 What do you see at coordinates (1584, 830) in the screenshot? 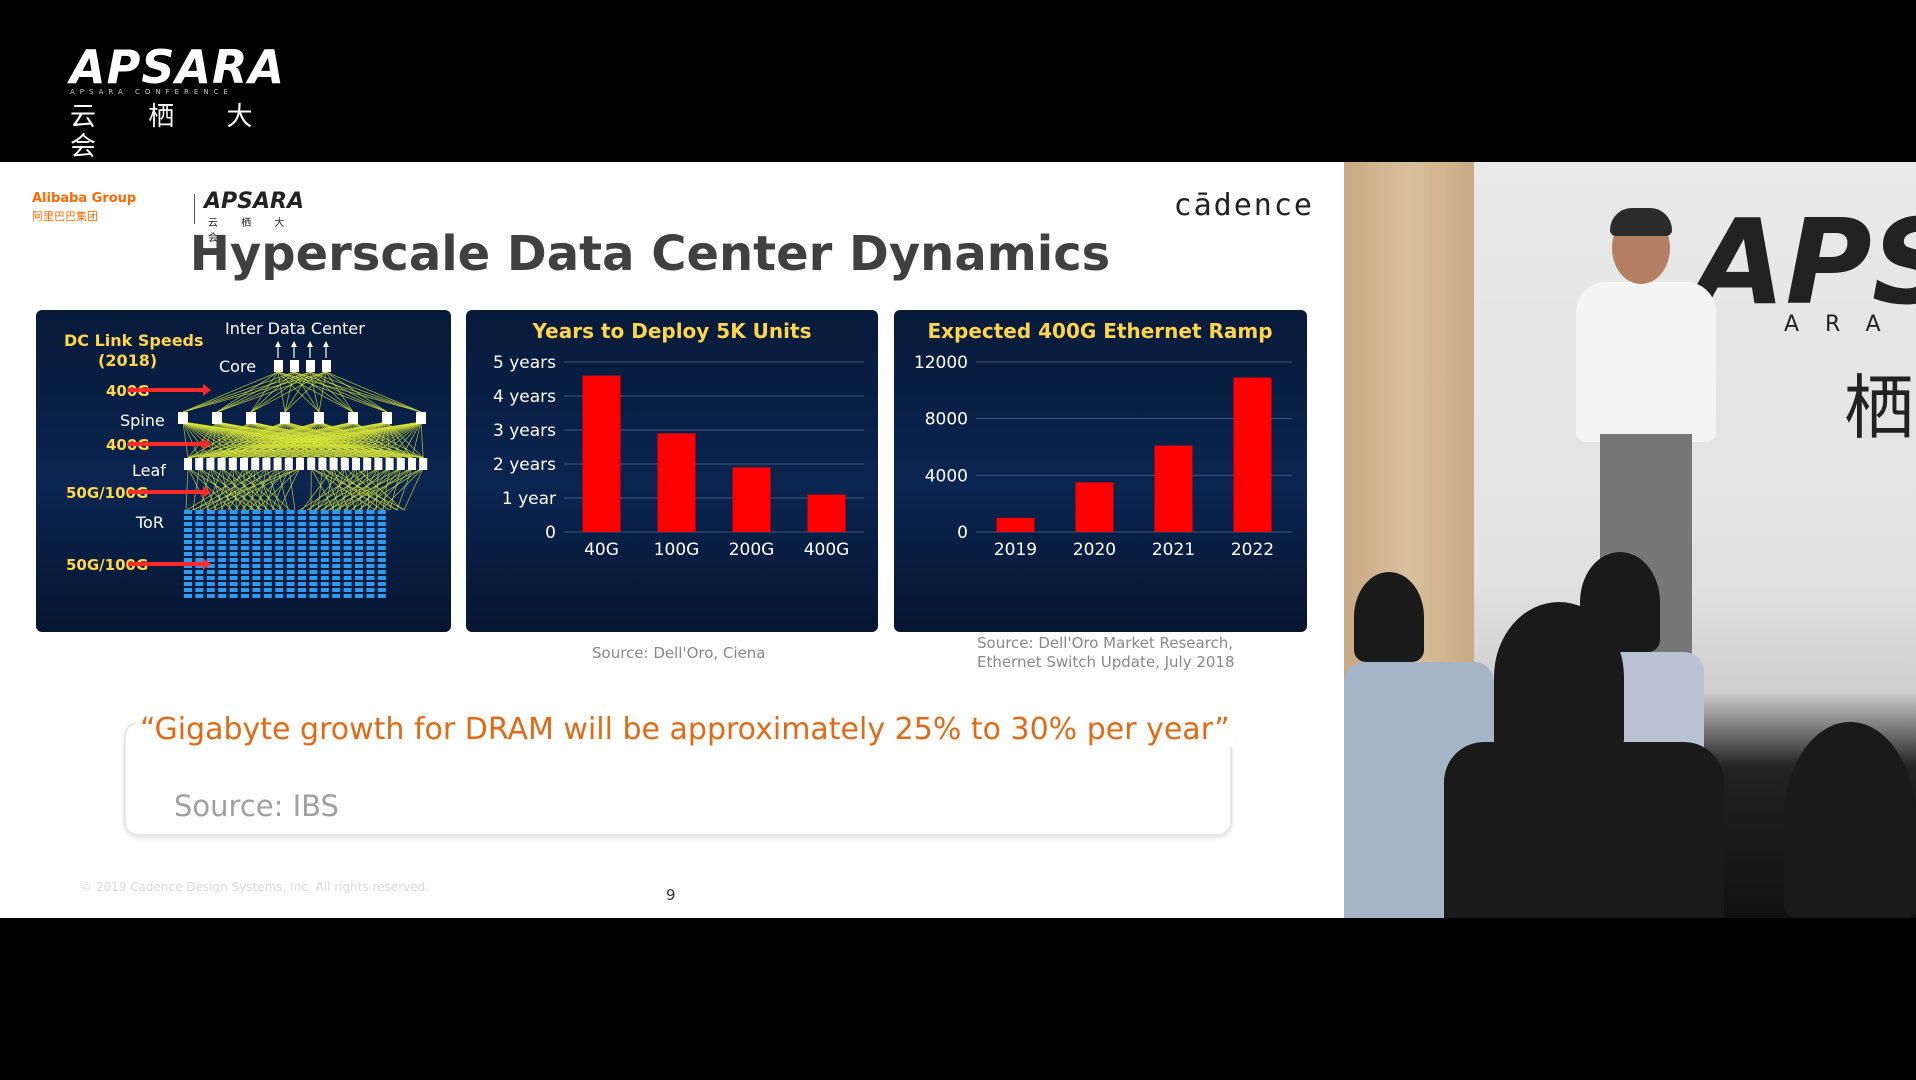
I see `audience-back` at bounding box center [1584, 830].